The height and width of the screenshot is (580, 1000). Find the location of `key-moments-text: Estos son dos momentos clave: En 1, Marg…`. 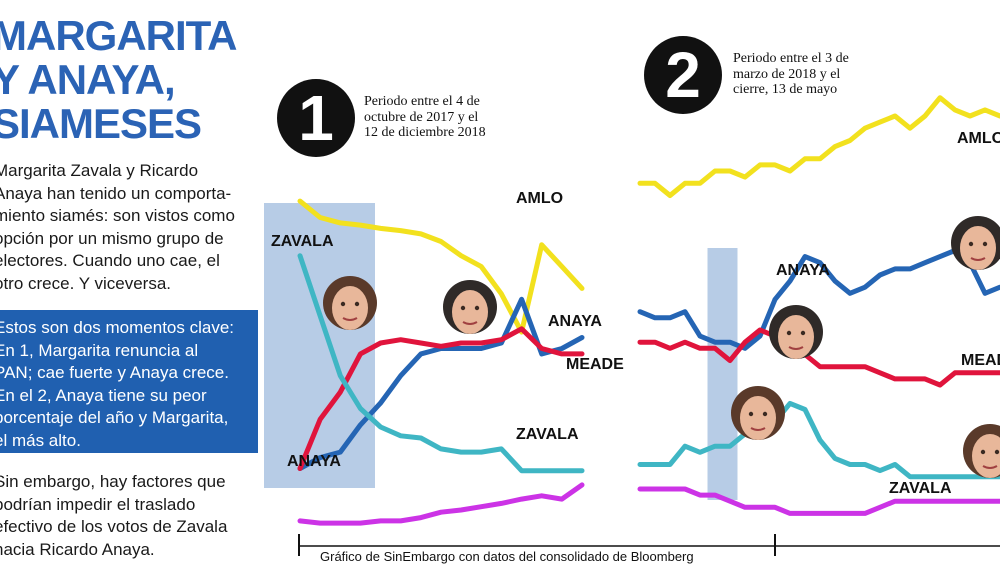

key-moments-text: Estos son dos momentos clave: En 1, Marg… is located at coordinates (117, 384).